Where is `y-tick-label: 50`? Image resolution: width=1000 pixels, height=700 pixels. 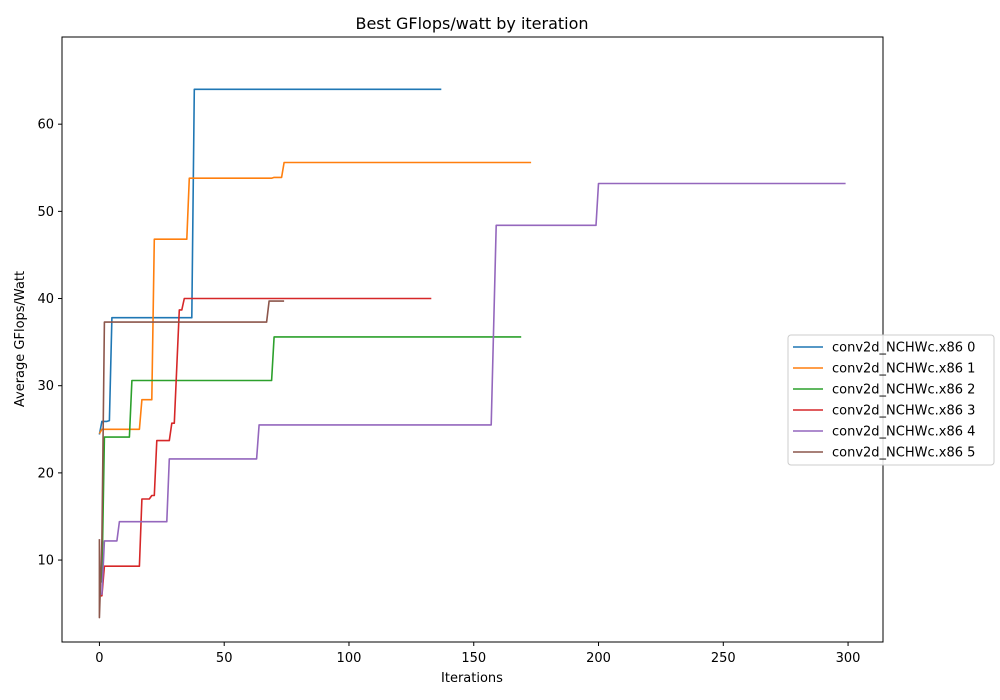 y-tick-label: 50 is located at coordinates (45, 212).